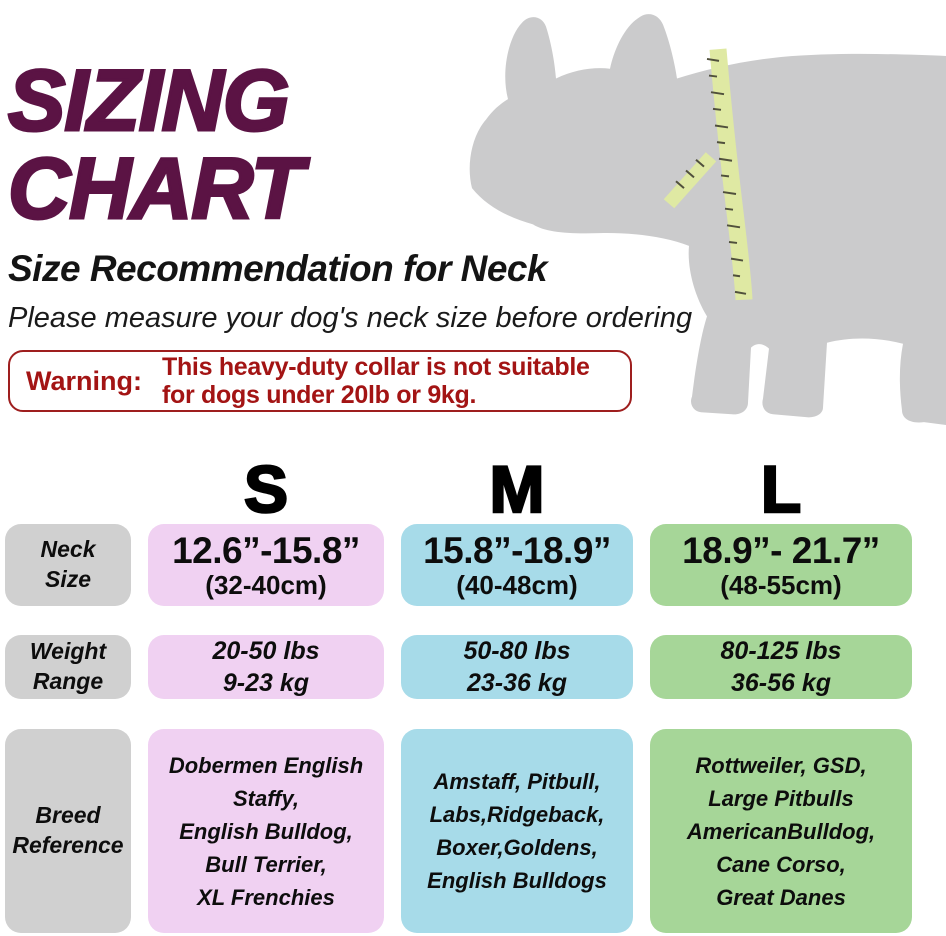  I want to click on breed-line: Labs,Ridgeback,, so click(517, 814).